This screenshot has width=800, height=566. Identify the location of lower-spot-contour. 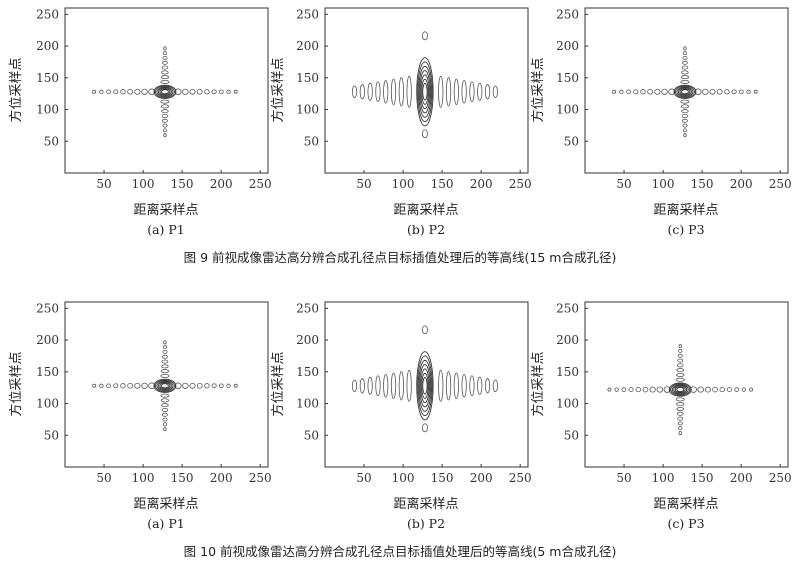
(424, 428).